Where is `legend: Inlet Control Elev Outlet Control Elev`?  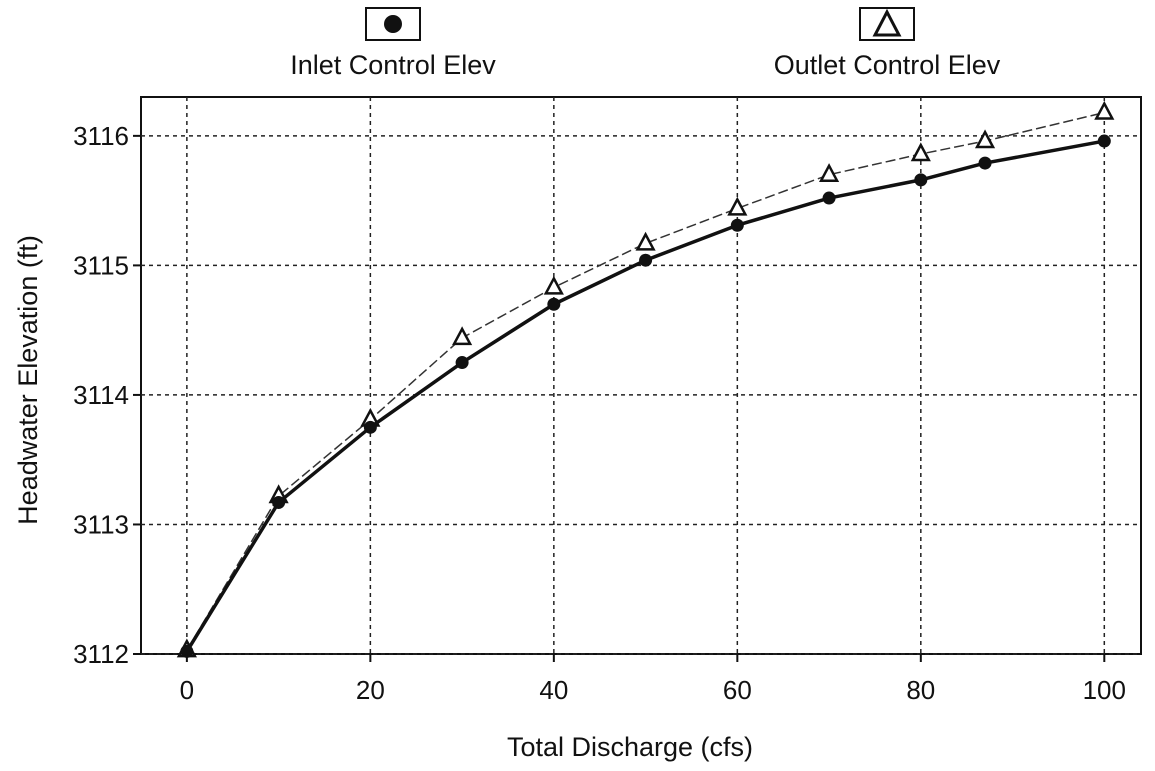 legend: Inlet Control Elev Outlet Control Elev is located at coordinates (645, 43).